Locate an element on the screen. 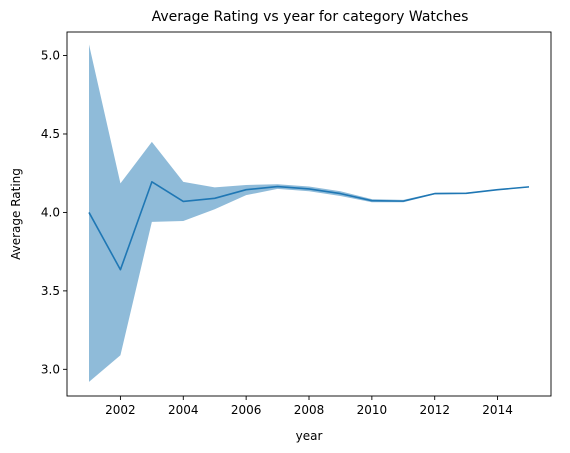 The width and height of the screenshot is (570, 453). x-tick-label: 2002 is located at coordinates (120, 410).